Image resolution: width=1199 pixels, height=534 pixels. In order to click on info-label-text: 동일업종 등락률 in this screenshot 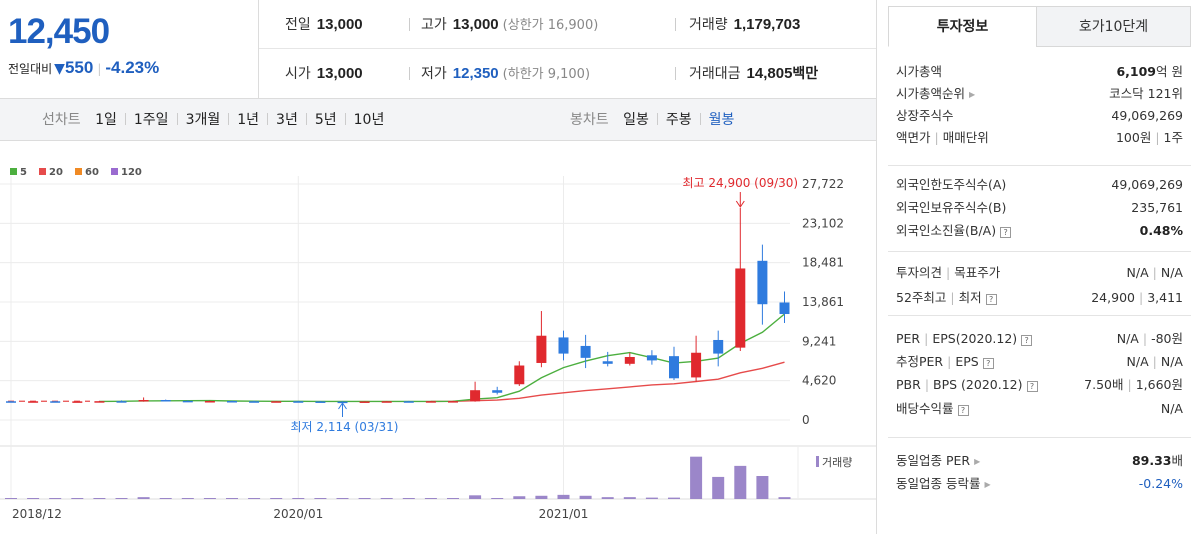, I will do `click(938, 483)`.